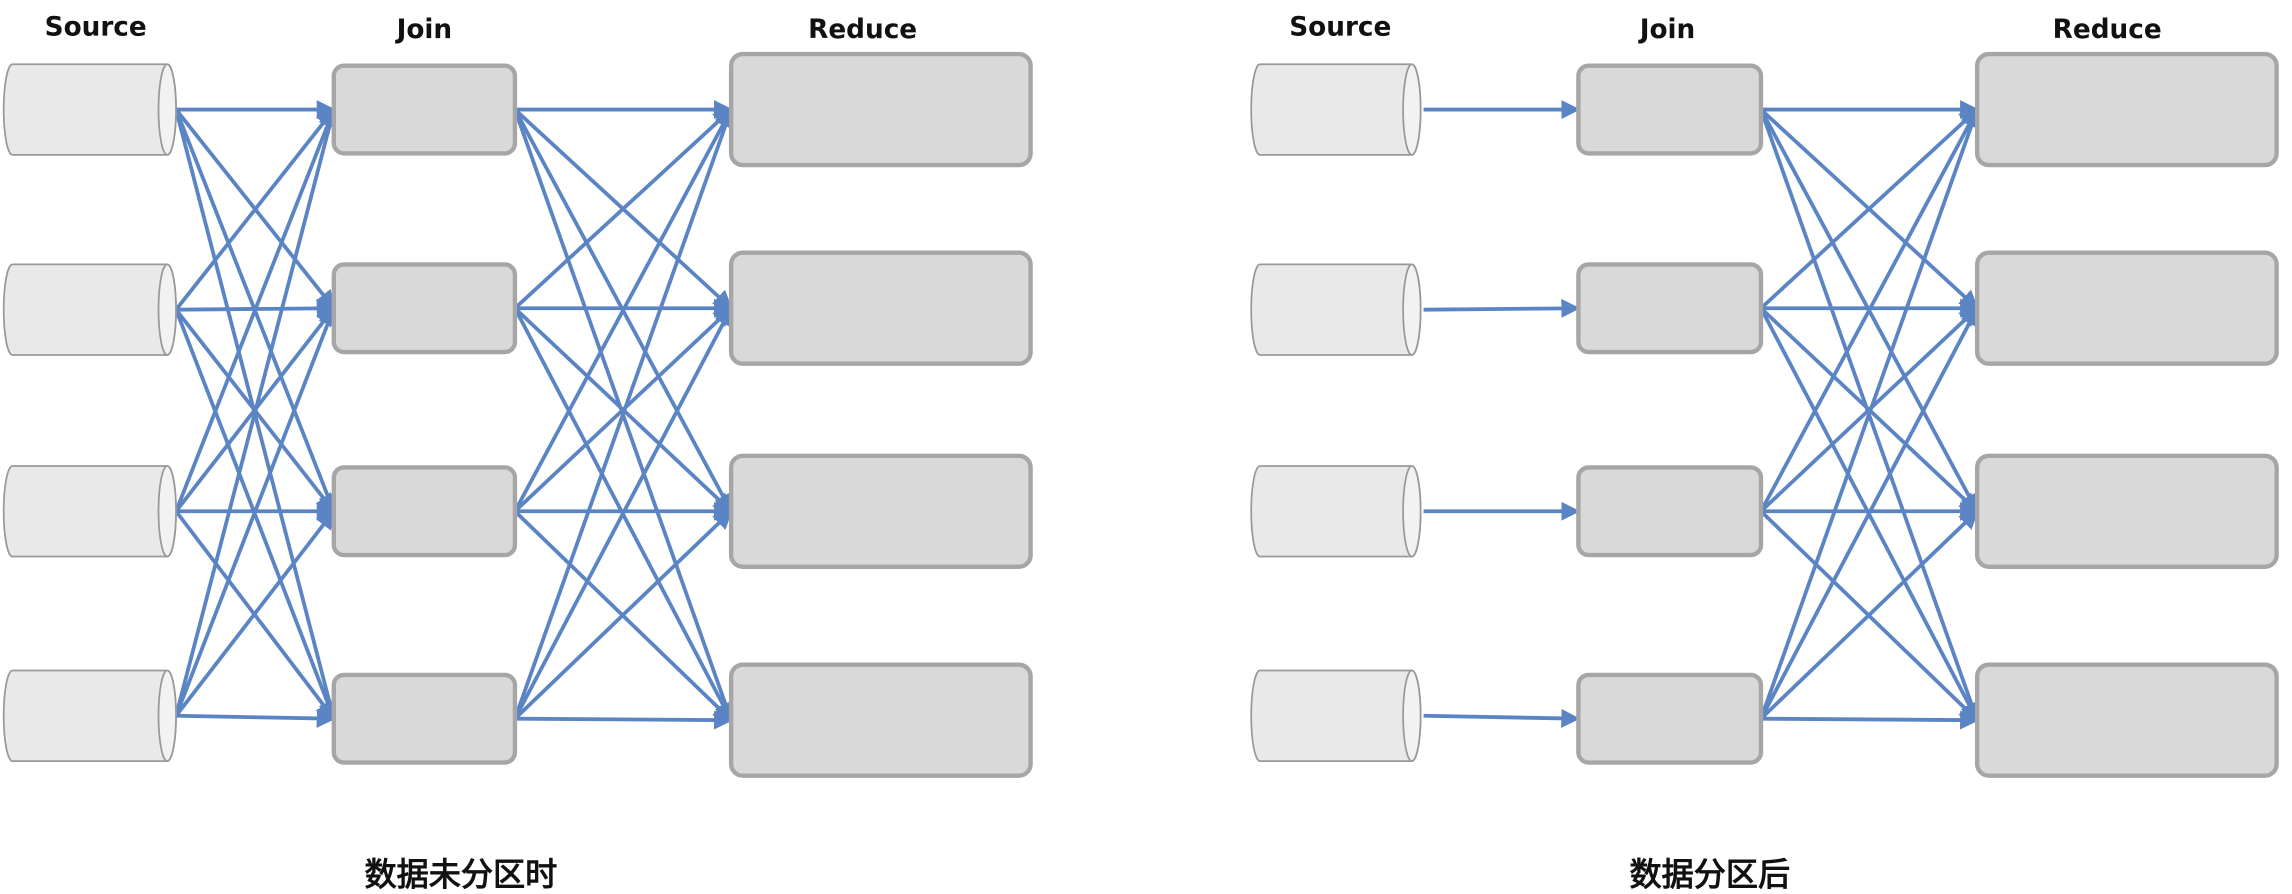 This screenshot has width=2292, height=894. Describe the element at coordinates (461, 874) in the screenshot. I see `caption: 数据未分区时` at that location.